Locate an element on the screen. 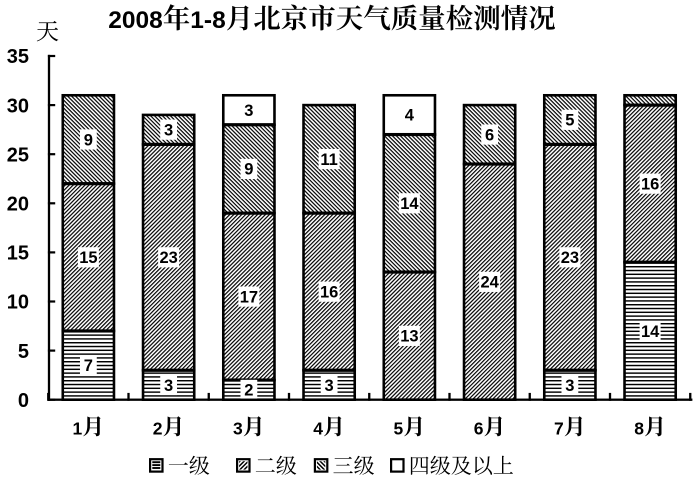 This screenshot has width=700, height=484. svg-text: 2008 is located at coordinates (135, 20).